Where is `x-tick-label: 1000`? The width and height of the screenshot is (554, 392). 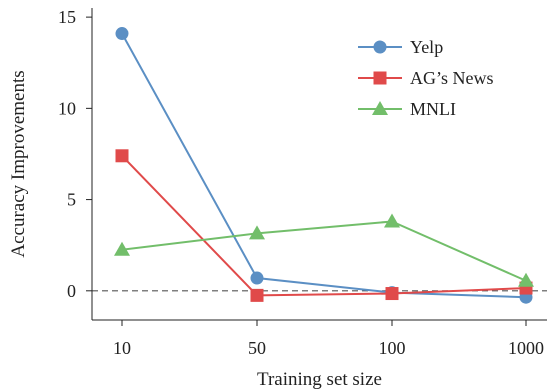
x-tick-label: 1000 is located at coordinates (526, 348).